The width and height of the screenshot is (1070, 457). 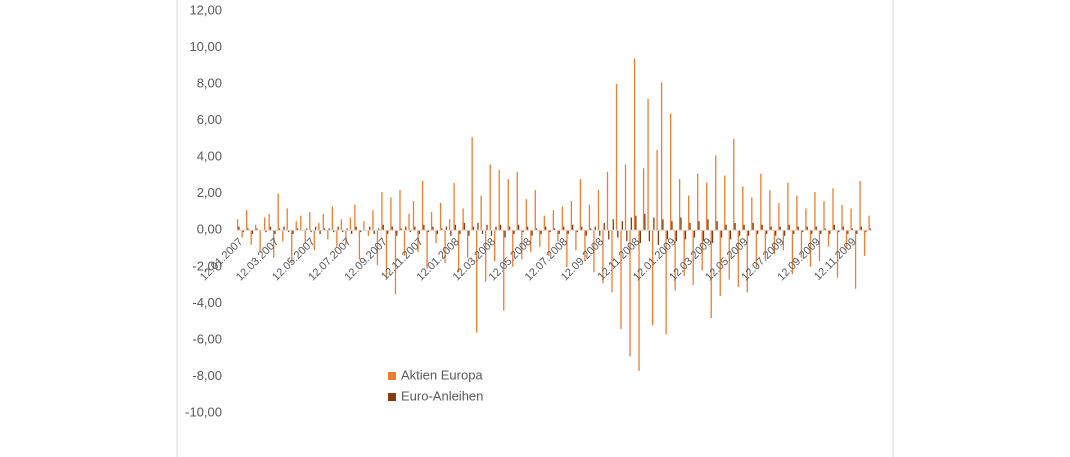 I want to click on y-tick-label: -6,00, so click(x=207, y=338).